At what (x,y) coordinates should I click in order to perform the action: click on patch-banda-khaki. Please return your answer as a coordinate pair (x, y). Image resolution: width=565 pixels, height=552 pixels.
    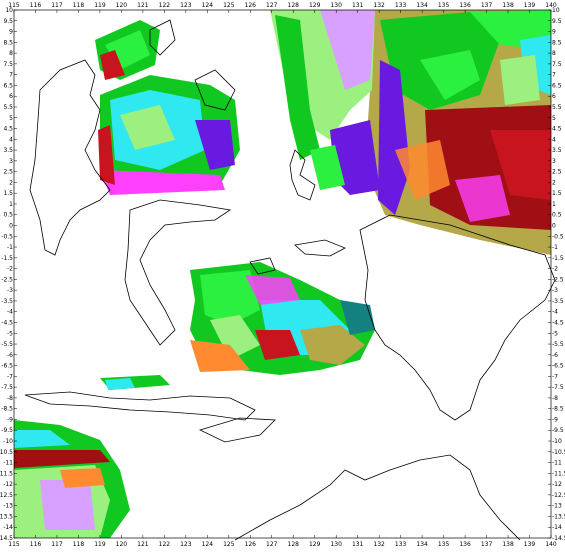
    Looking at the image, I should click on (332, 345).